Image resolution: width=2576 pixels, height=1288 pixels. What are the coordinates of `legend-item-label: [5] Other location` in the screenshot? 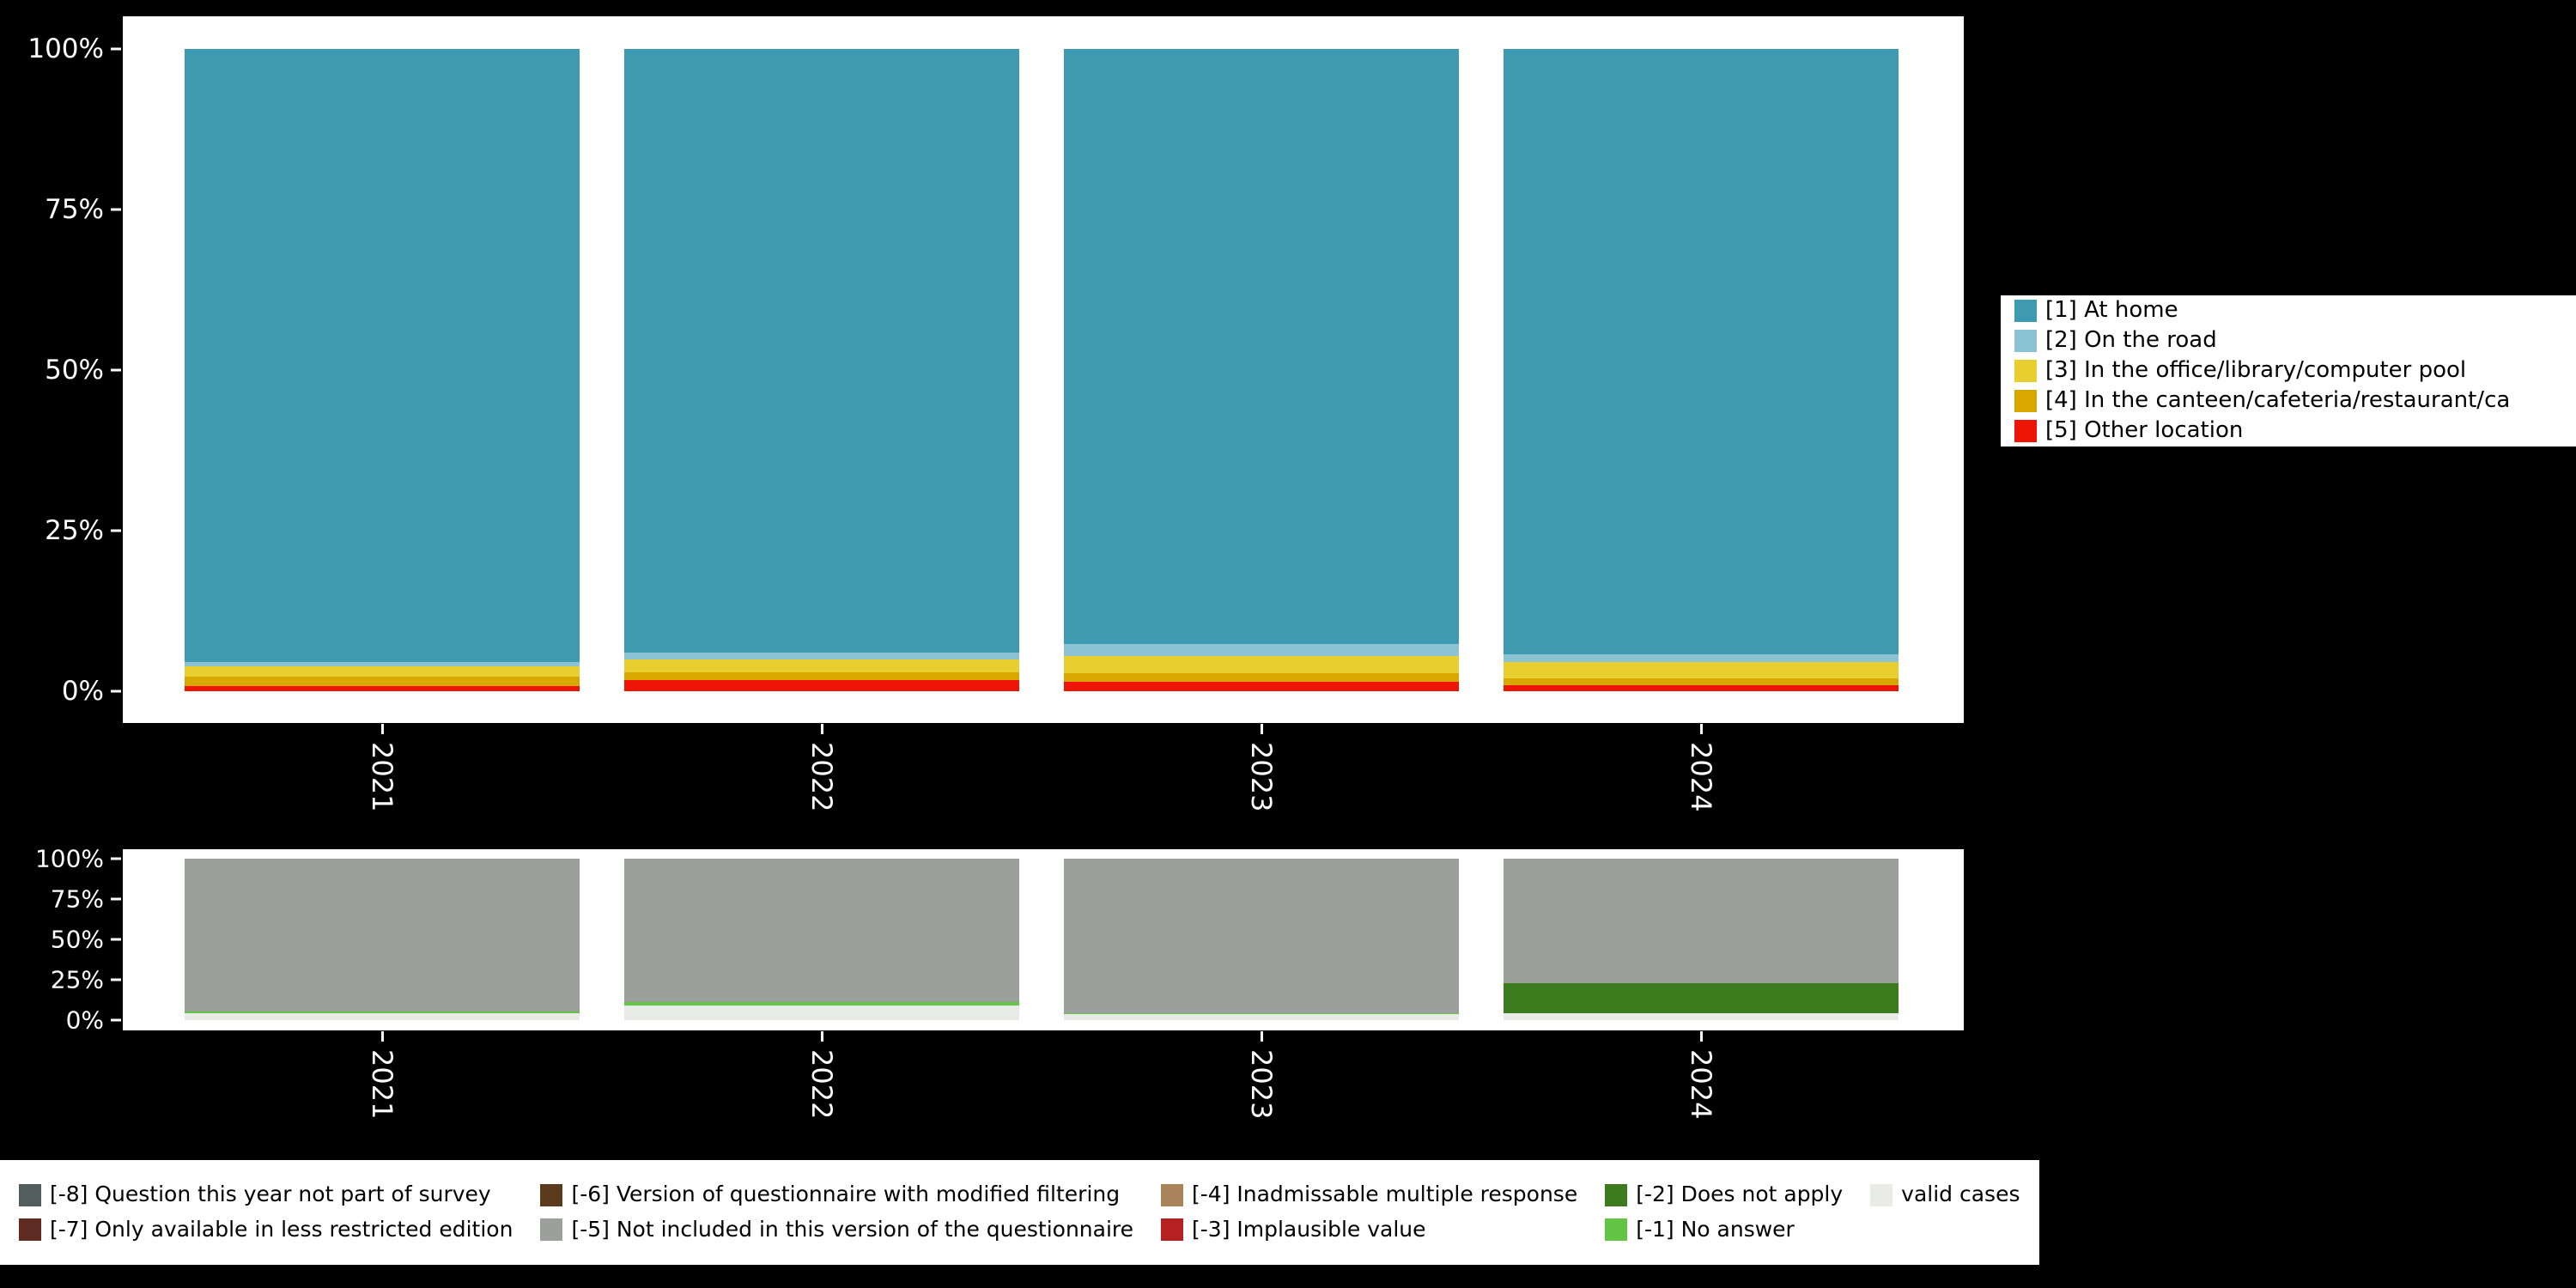 It's located at (2144, 430).